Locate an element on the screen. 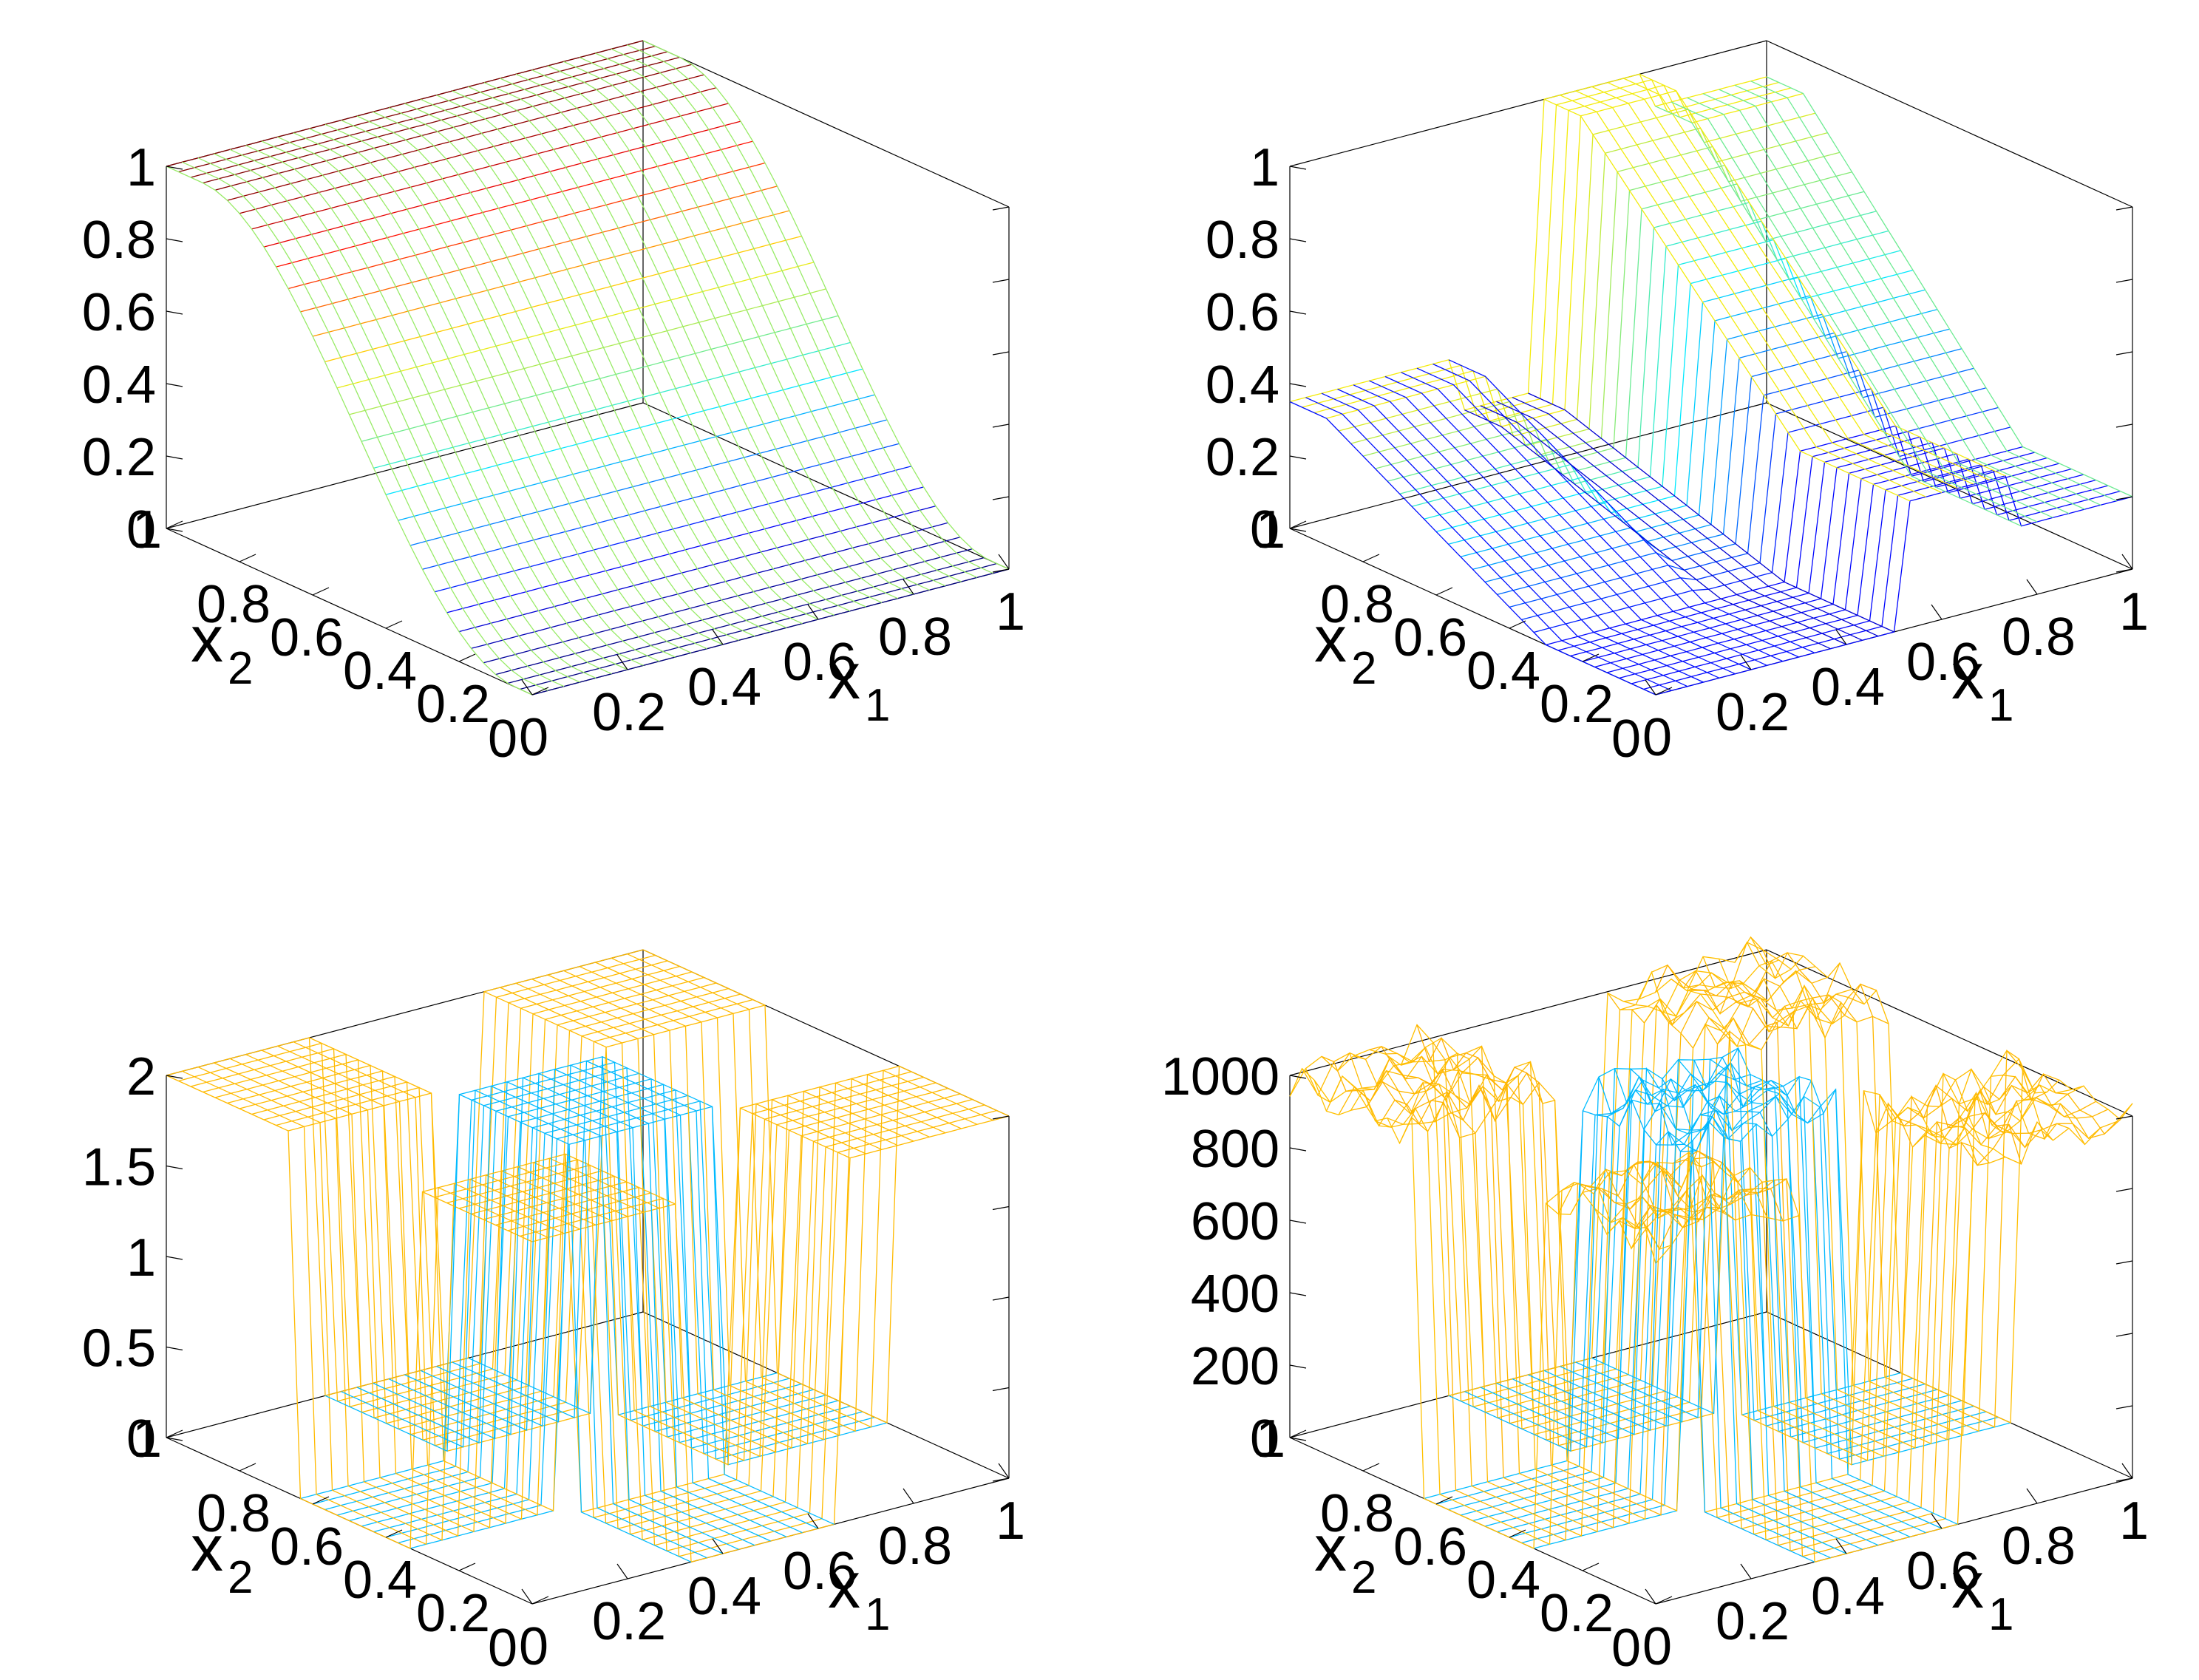 The width and height of the screenshot is (2199, 1680). x-tick-label: 1 is located at coordinates (2134, 1521).